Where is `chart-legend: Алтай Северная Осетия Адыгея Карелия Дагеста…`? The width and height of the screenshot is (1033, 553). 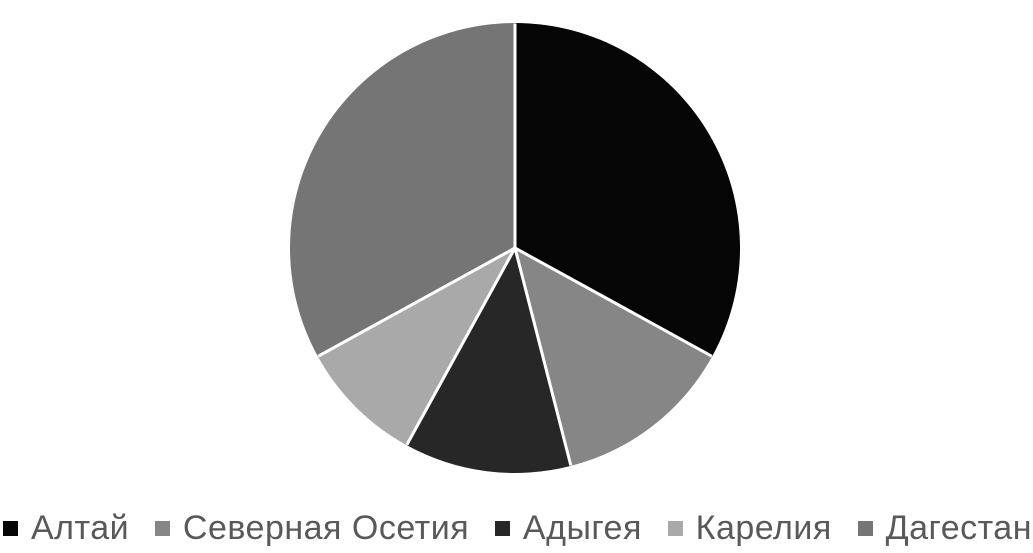
chart-legend: Алтай Северная Осетия Адыгея Карелия Дагеста… is located at coordinates (516, 528).